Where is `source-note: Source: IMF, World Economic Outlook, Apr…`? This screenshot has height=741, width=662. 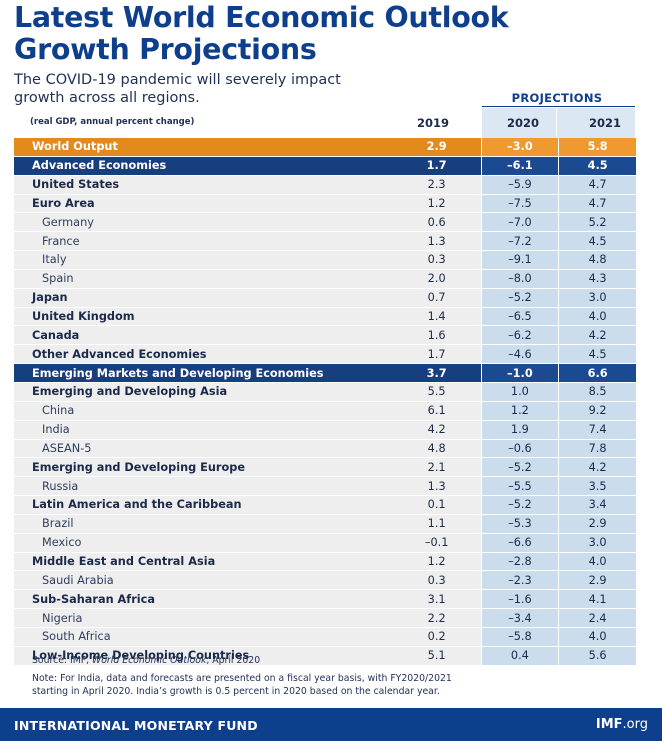
source-note: Source: IMF, World Economic Outlook, Apr… is located at coordinates (146, 660).